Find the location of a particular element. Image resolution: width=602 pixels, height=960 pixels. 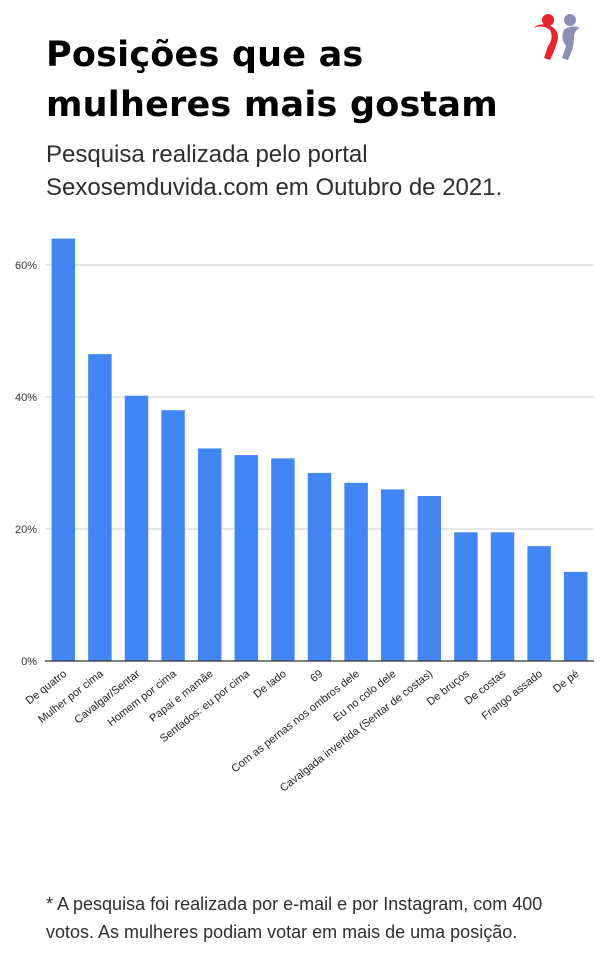

x-tick-label: Cavalgada invertida (Sentar de costas) is located at coordinates (356, 731).